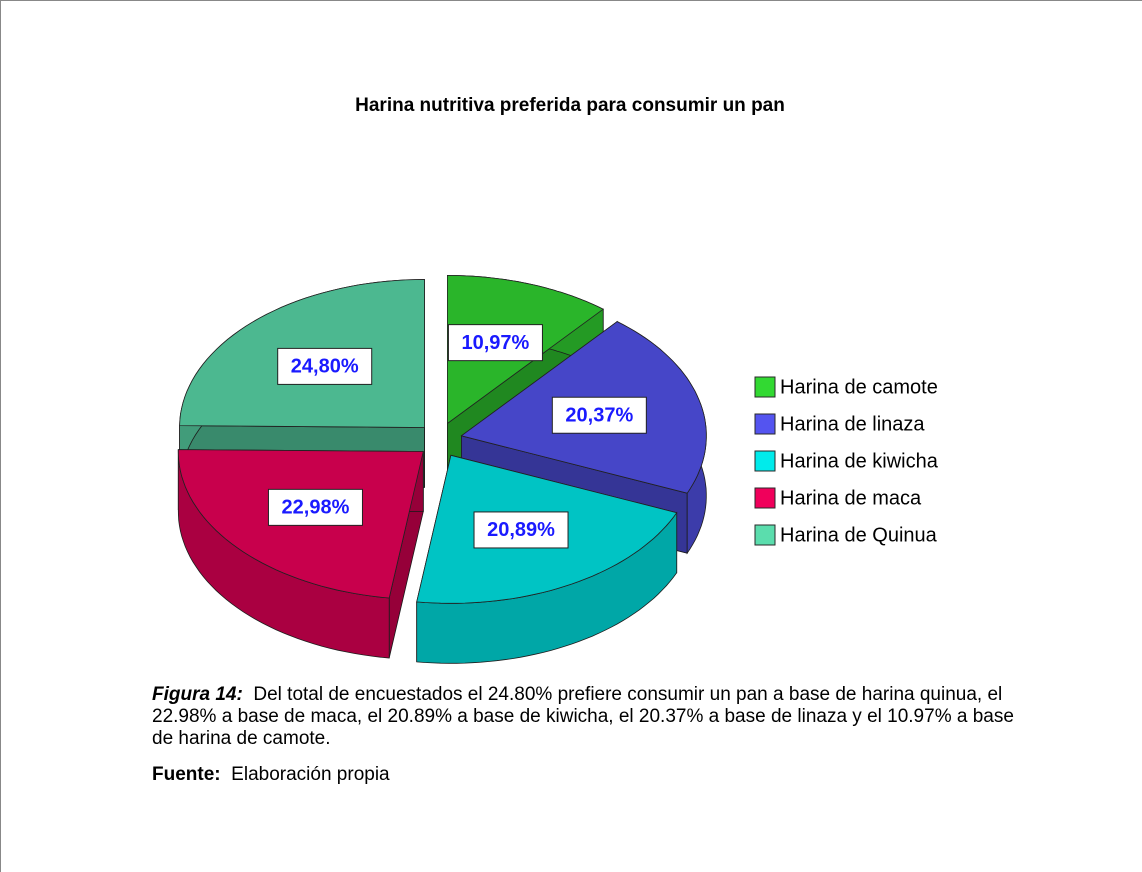  Describe the element at coordinates (300, 554) in the screenshot. I see `slice` at that location.